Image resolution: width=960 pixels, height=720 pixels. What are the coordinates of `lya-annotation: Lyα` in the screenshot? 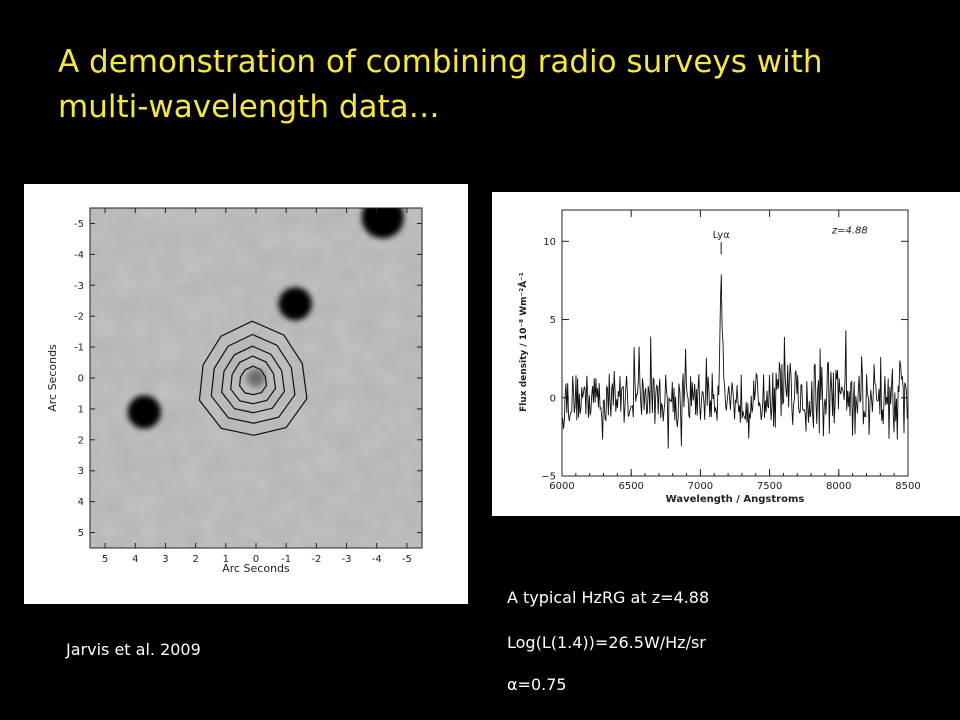 It's located at (722, 235).